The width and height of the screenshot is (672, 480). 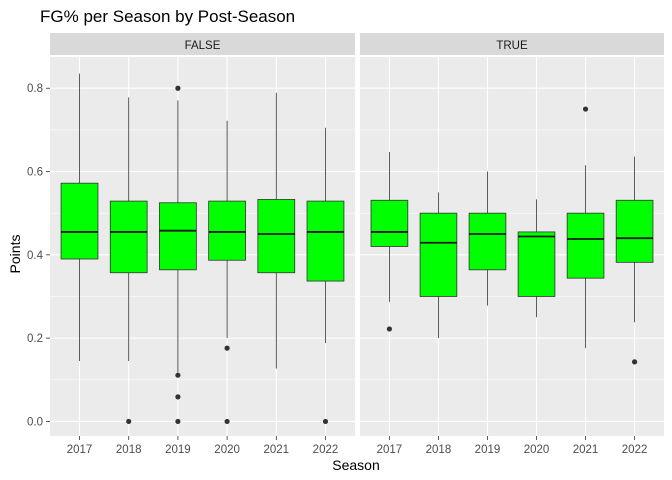 I want to click on y-tick-label: 0.6, so click(x=35, y=173).